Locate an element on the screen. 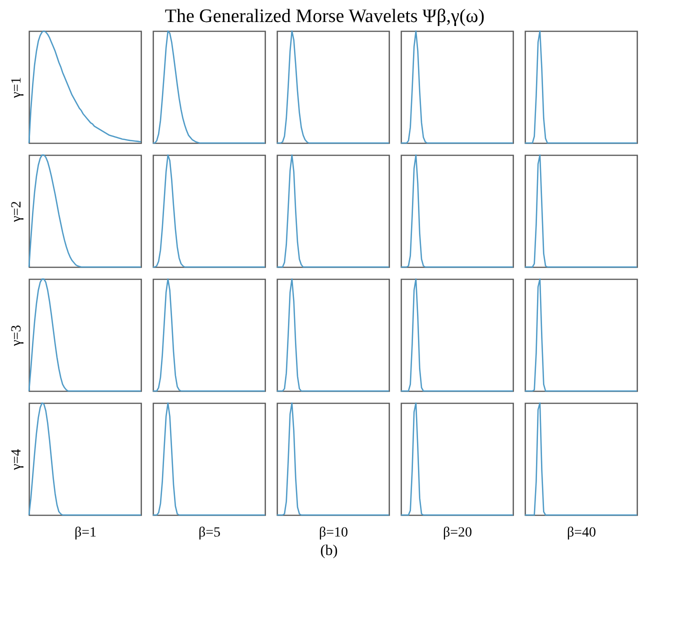 This screenshot has height=634, width=679. text: (b) is located at coordinates (329, 551).